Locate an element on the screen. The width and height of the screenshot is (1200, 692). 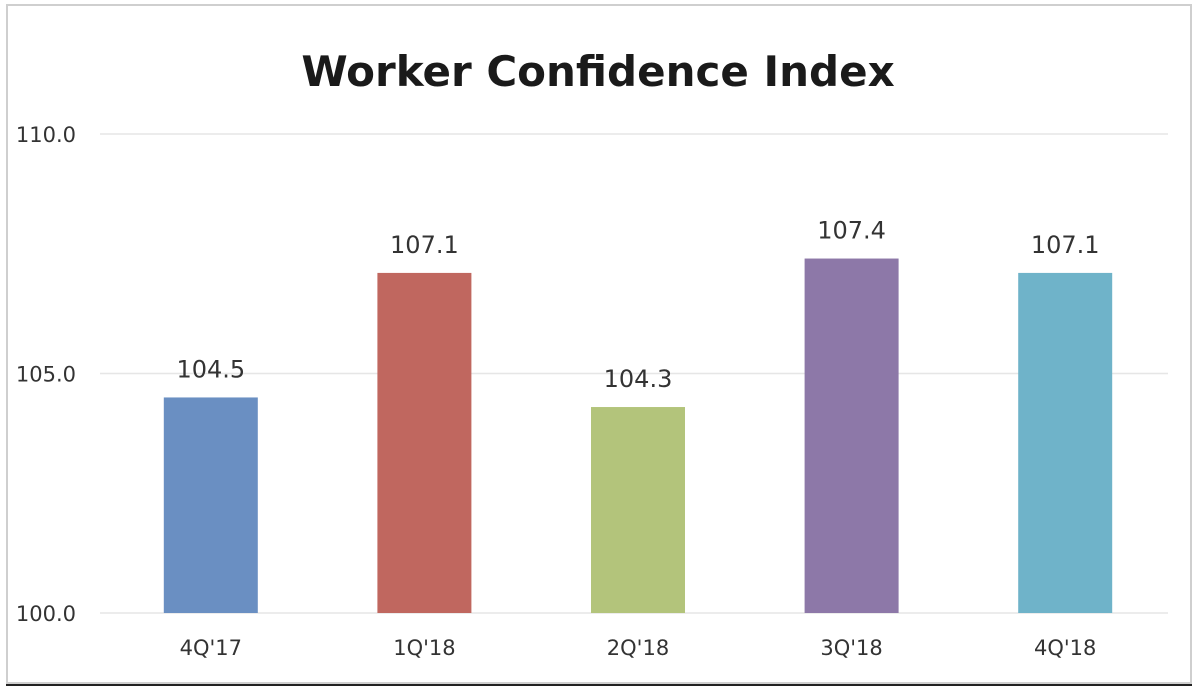
bar-value-label: 107.4 is located at coordinates (851, 231).